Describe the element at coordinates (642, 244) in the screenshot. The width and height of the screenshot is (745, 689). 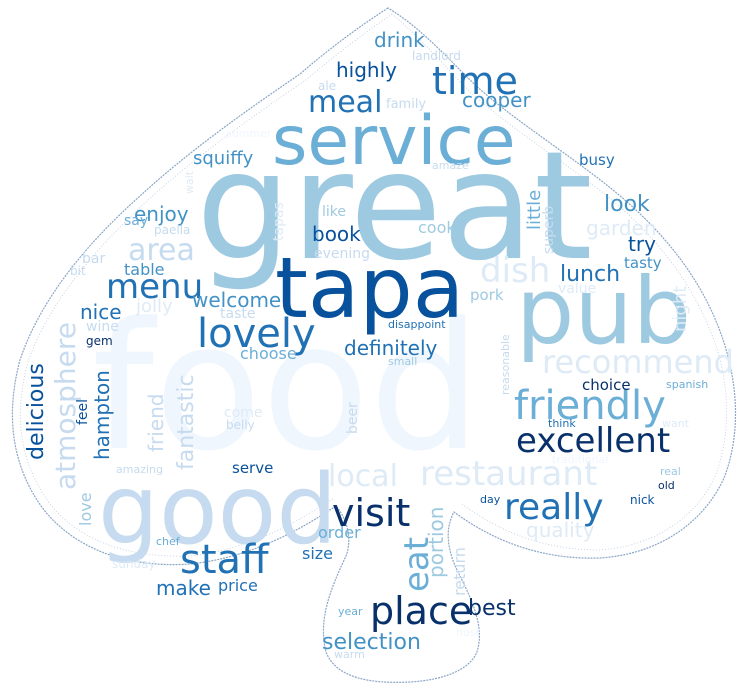
I see `word-try: try` at that location.